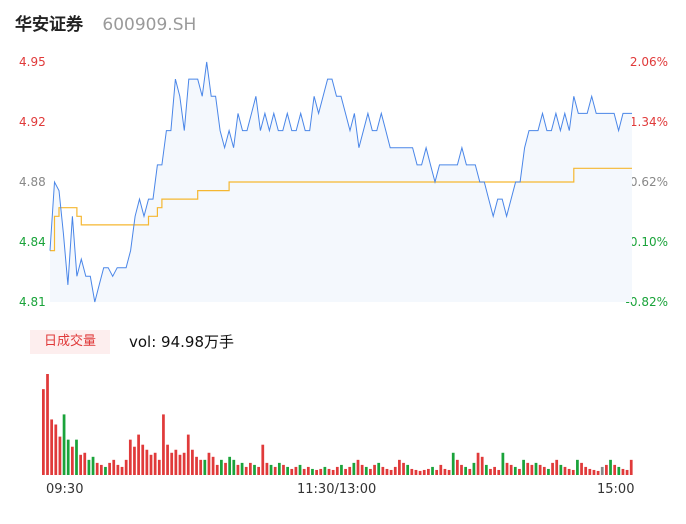 The height and width of the screenshot is (524, 686). What do you see at coordinates (337, 489) in the screenshot?
I see `x-tick-midday: 11:30/13:00` at bounding box center [337, 489].